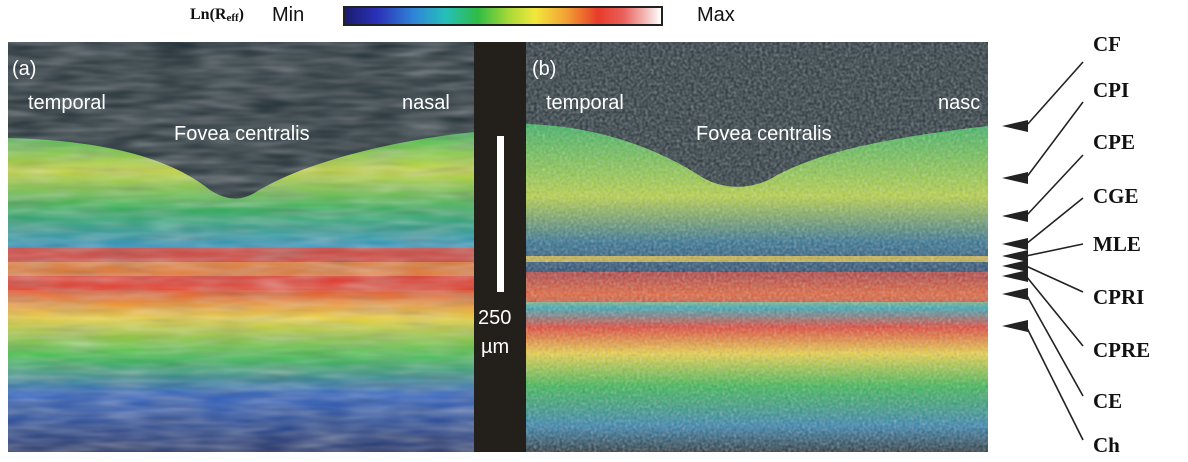  Describe the element at coordinates (1117, 244) in the screenshot. I see `layer-label-mle: MLE` at that location.